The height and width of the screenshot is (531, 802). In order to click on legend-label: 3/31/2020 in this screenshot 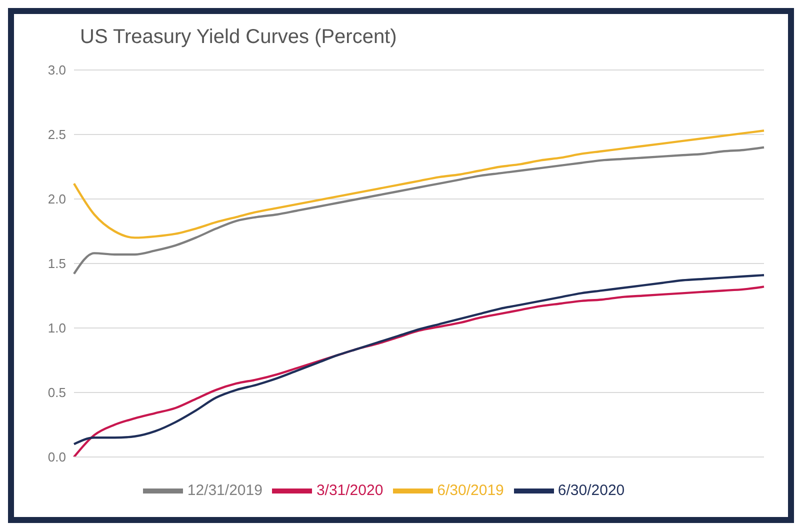, I will do `click(350, 490)`.